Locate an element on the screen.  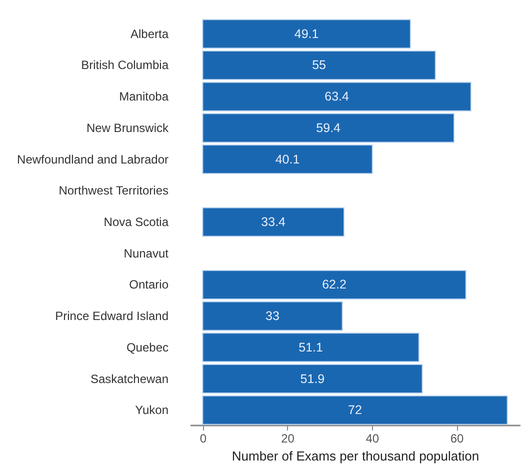
data-label: 51.9 is located at coordinates (312, 379).